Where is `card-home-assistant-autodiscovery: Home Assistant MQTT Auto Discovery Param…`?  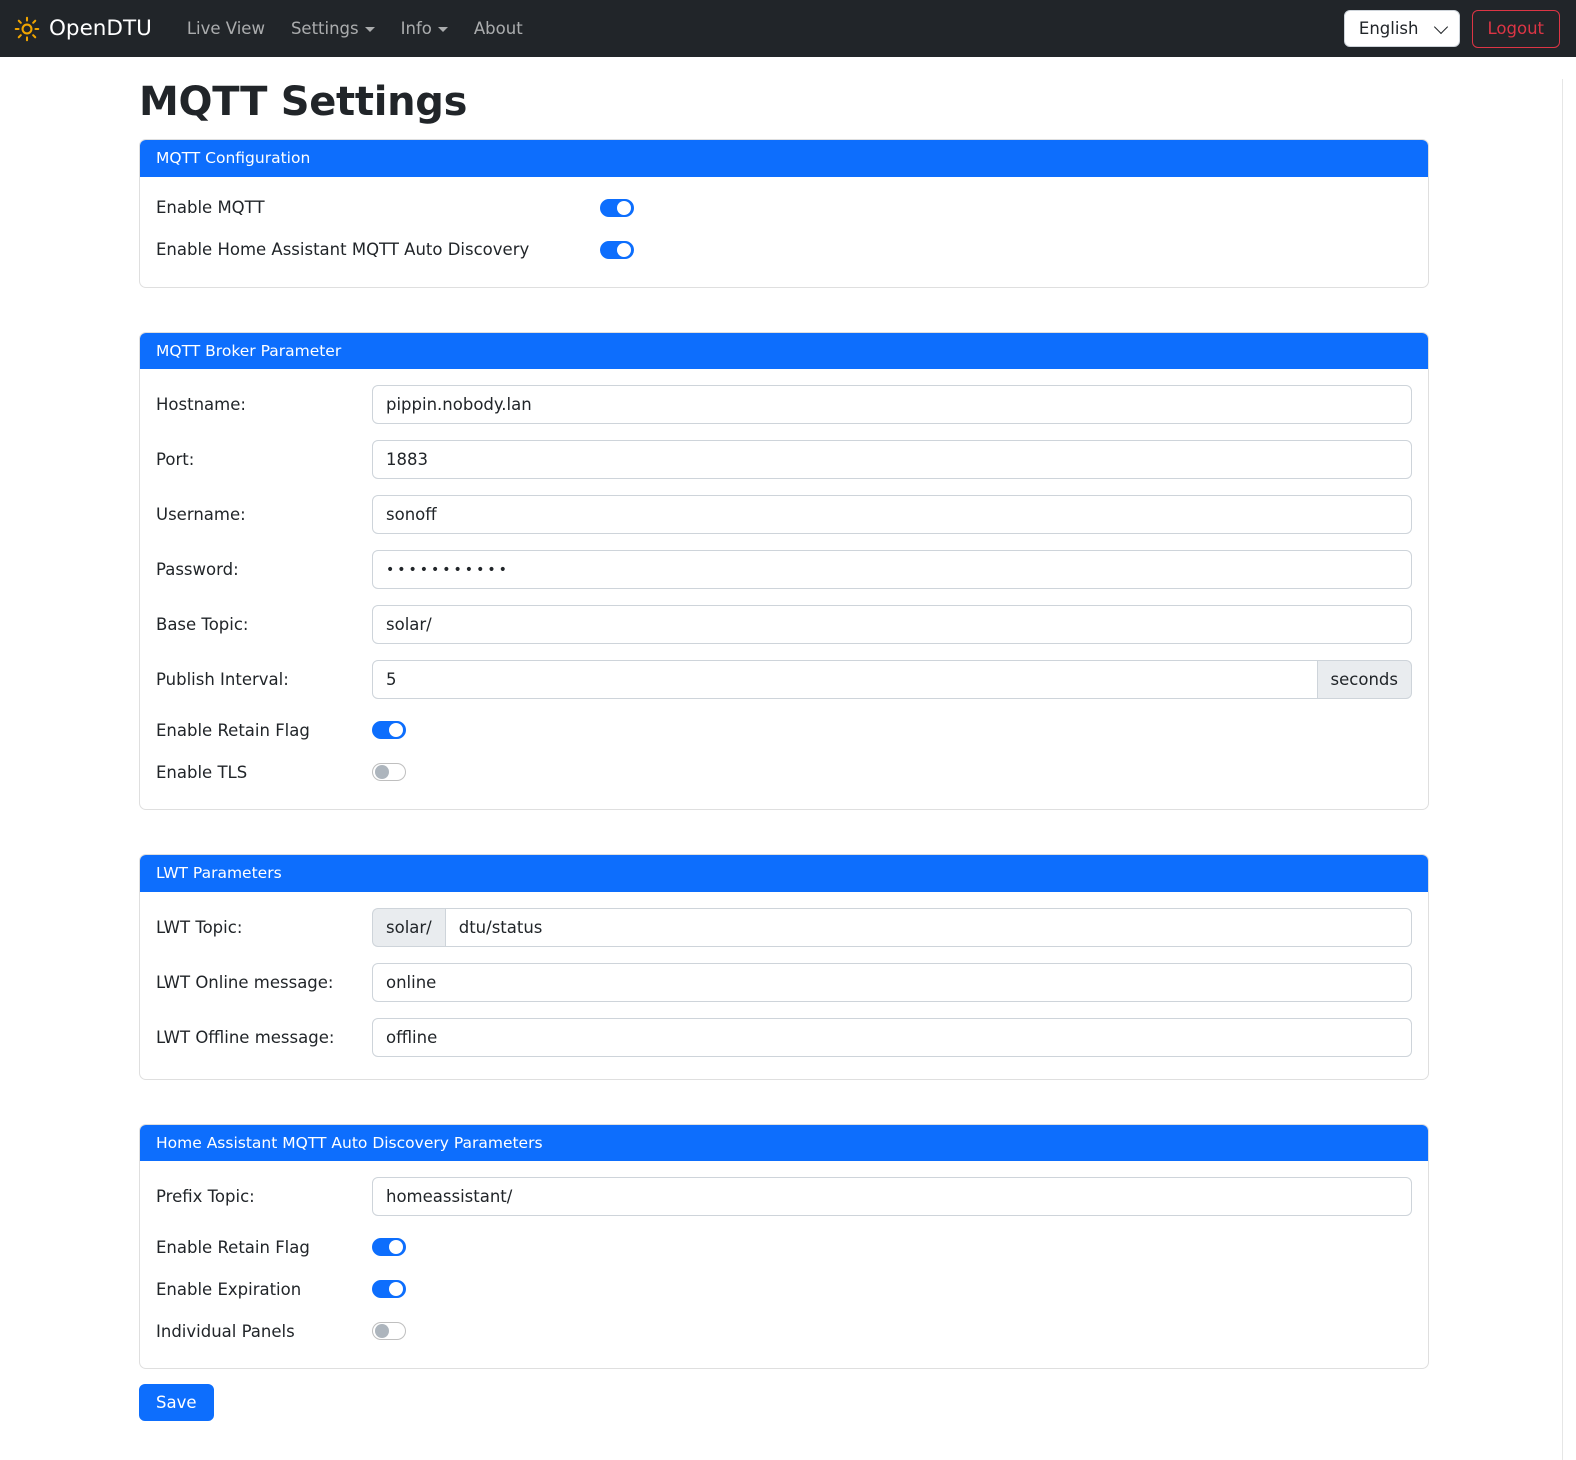
card-home-assistant-autodiscovery: Home Assistant MQTT Auto Discovery Param… is located at coordinates (784, 1246).